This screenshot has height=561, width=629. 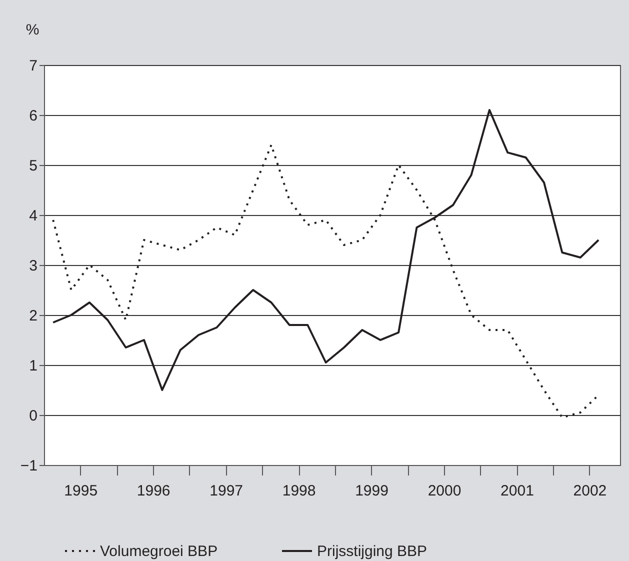 I want to click on x-tick-label: 1997, so click(x=227, y=491).